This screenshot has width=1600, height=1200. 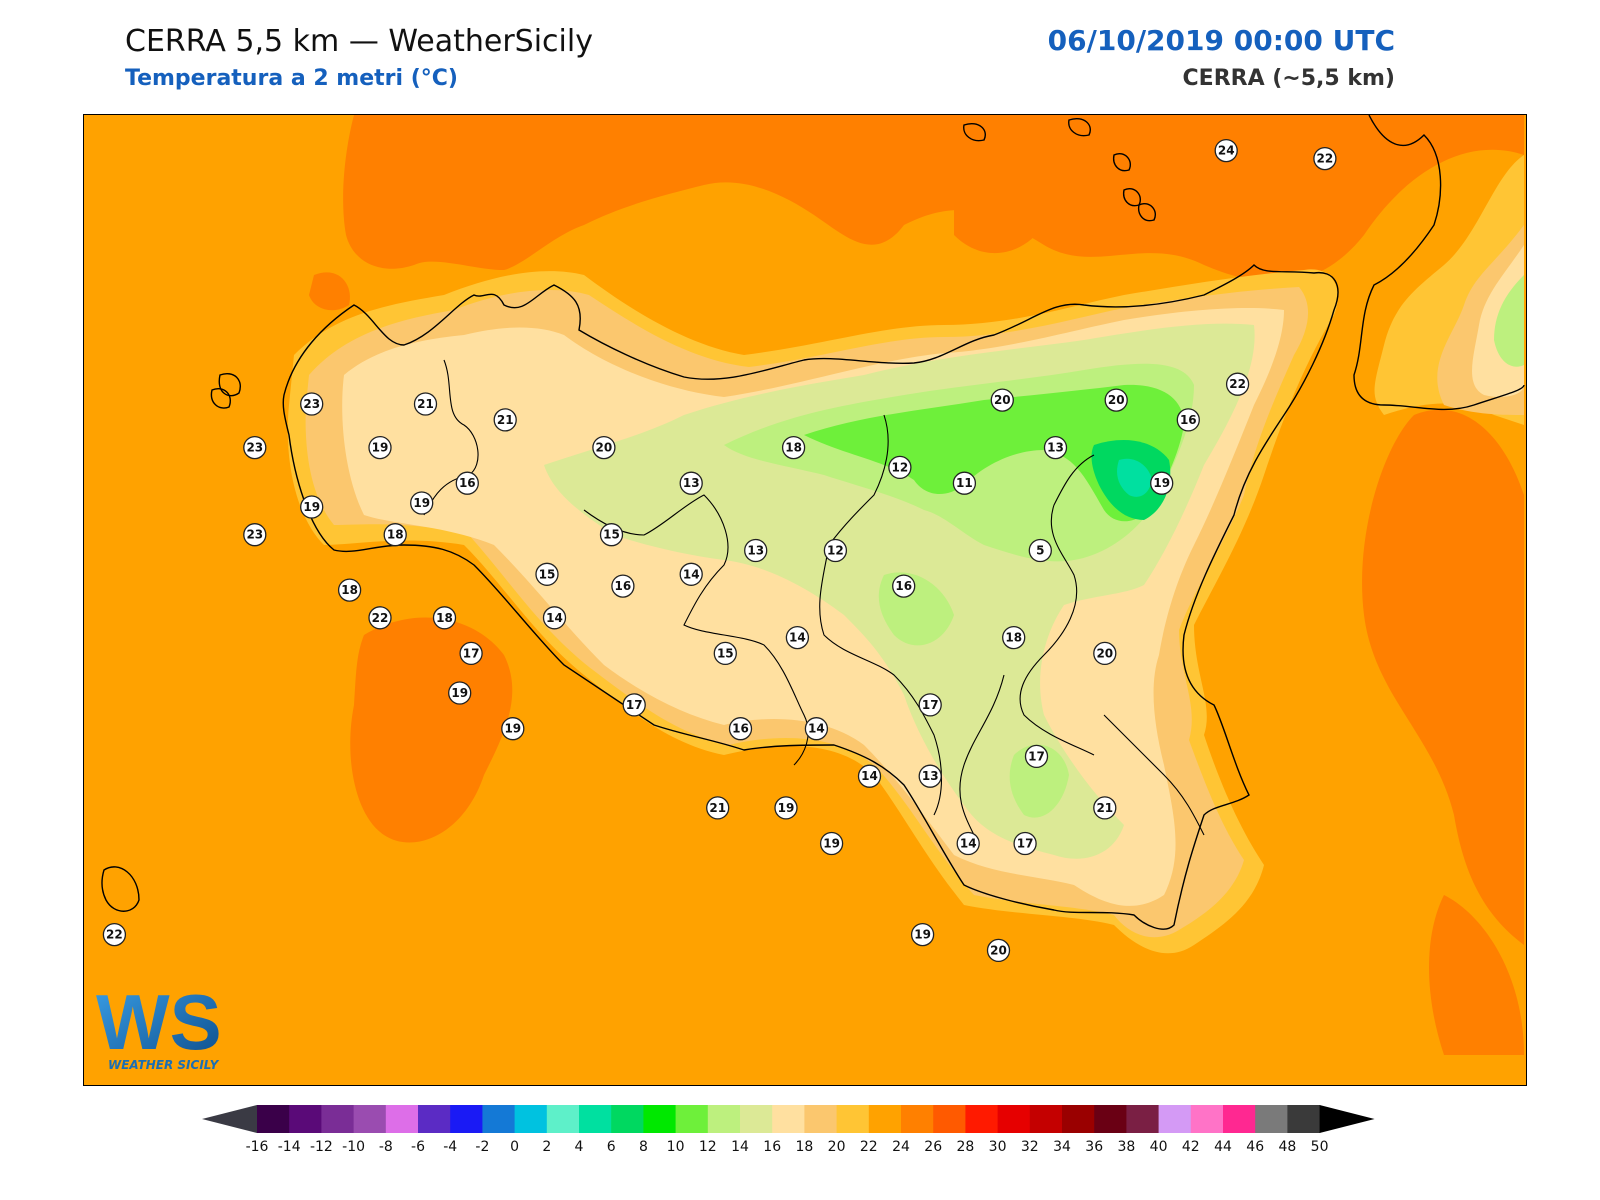 What do you see at coordinates (1449, 270) in the screenshot?
I see `calabria-land` at bounding box center [1449, 270].